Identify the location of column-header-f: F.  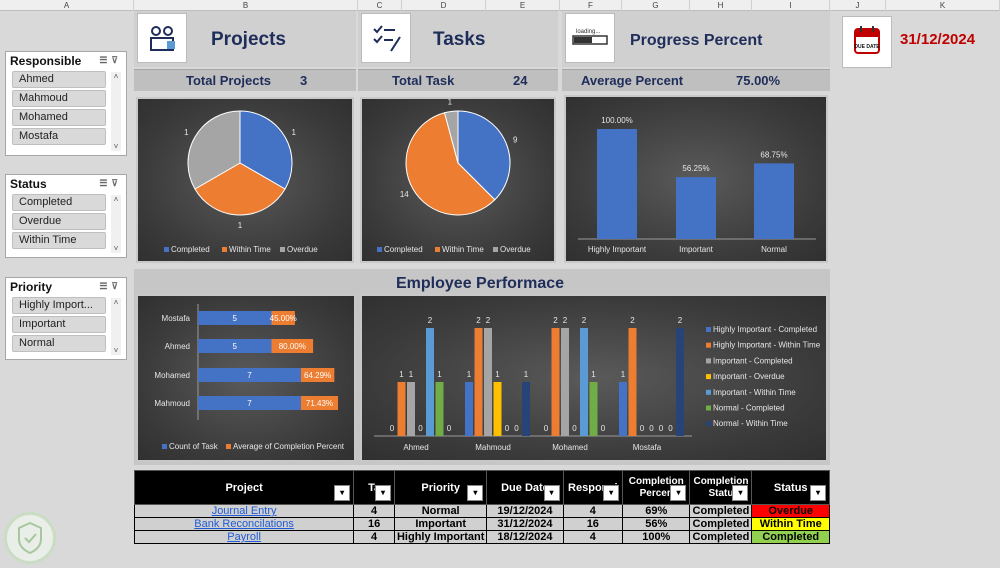
(591, 5).